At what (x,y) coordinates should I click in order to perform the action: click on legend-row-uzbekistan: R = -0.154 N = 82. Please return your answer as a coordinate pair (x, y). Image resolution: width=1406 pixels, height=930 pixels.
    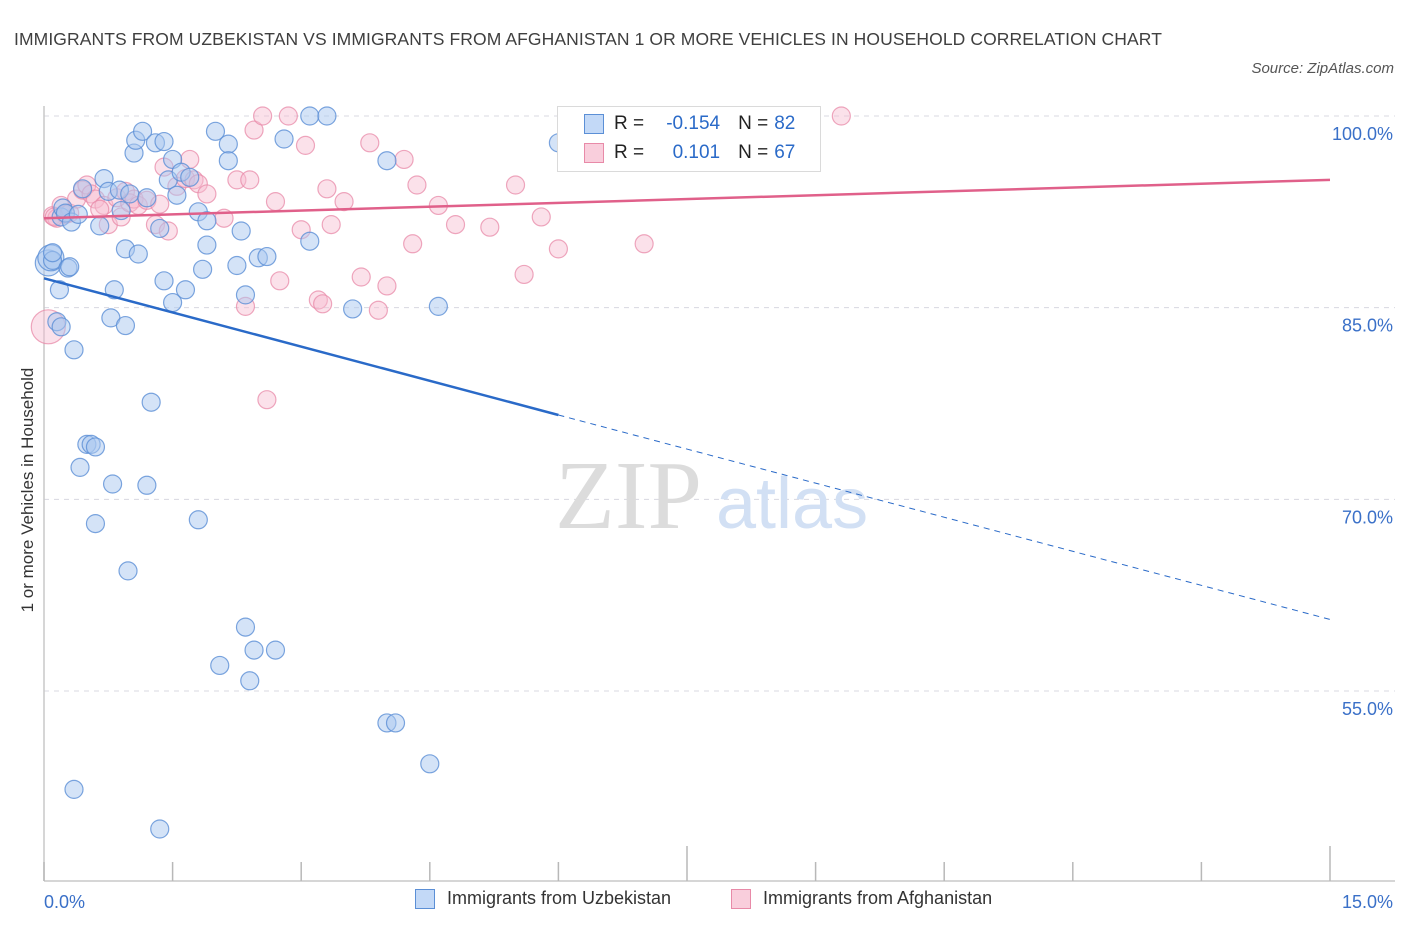
    Looking at the image, I should click on (689, 124).